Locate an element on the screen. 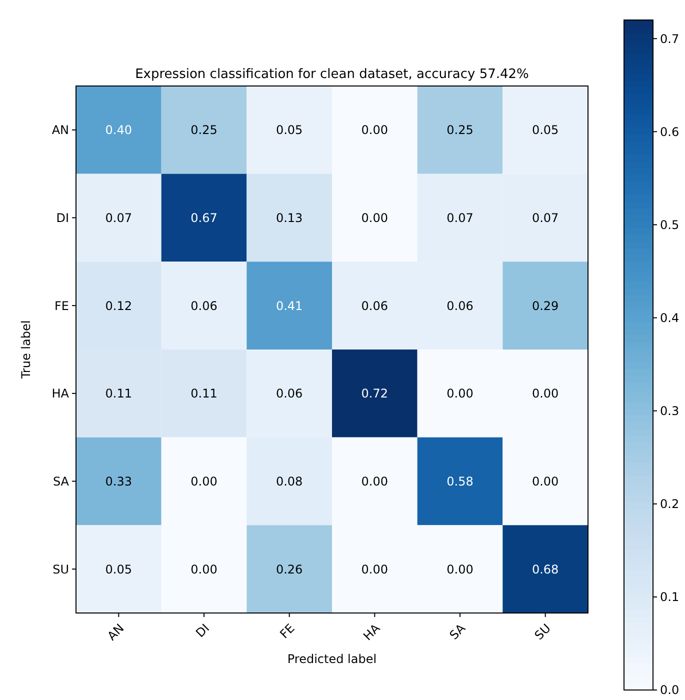 The width and height of the screenshot is (685, 700). color-bar-label: 0.1 is located at coordinates (670, 597).